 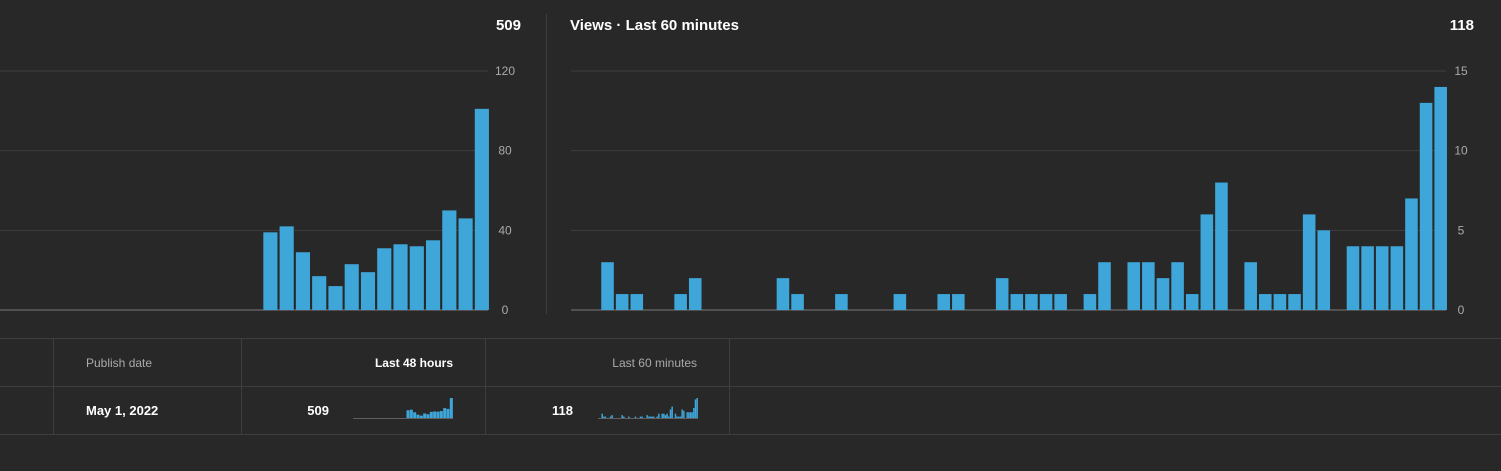 What do you see at coordinates (654, 363) in the screenshot?
I see `header-last-60-minutes: Last 60 minutes` at bounding box center [654, 363].